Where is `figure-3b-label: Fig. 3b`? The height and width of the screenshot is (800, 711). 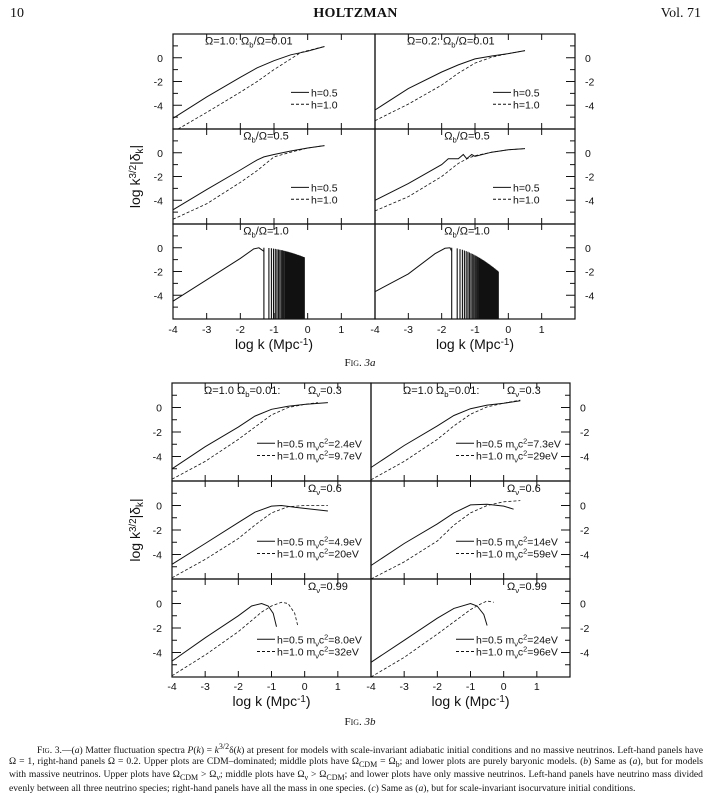
figure-3b-label: Fig. 3b is located at coordinates (355, 722).